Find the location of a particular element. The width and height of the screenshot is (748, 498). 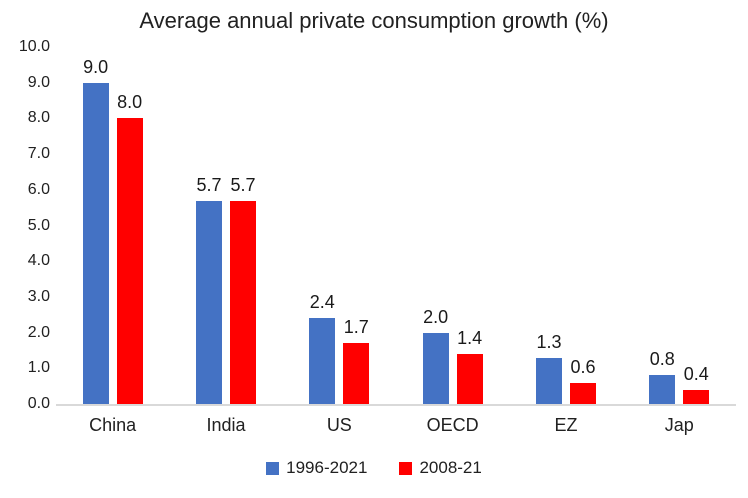

y-tick-label: 10.0 is located at coordinates (34, 46).